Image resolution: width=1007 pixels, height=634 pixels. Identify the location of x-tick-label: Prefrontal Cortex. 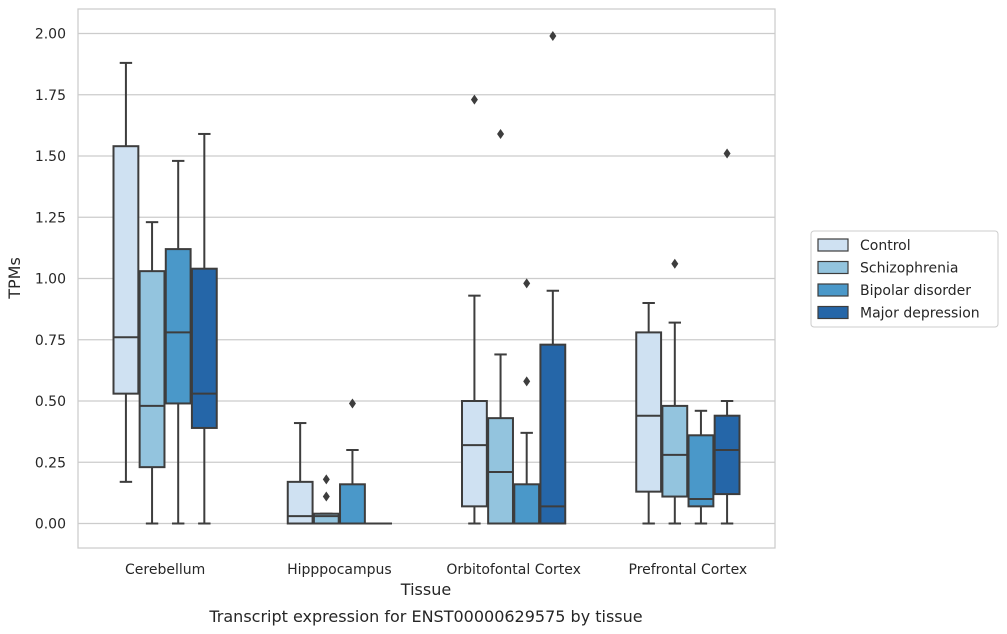
(688, 570).